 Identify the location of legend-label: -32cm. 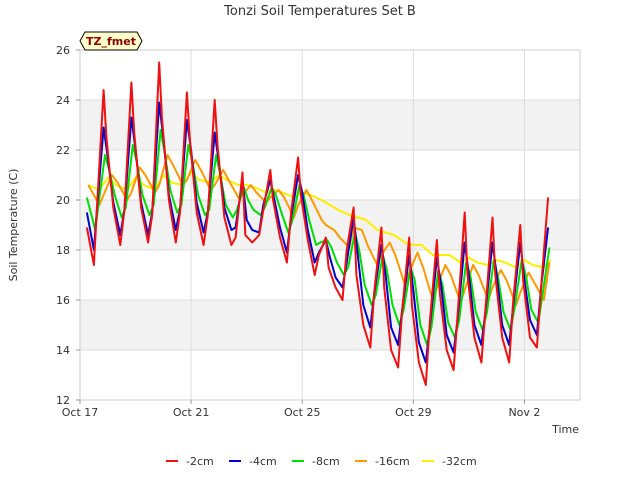
(459, 461).